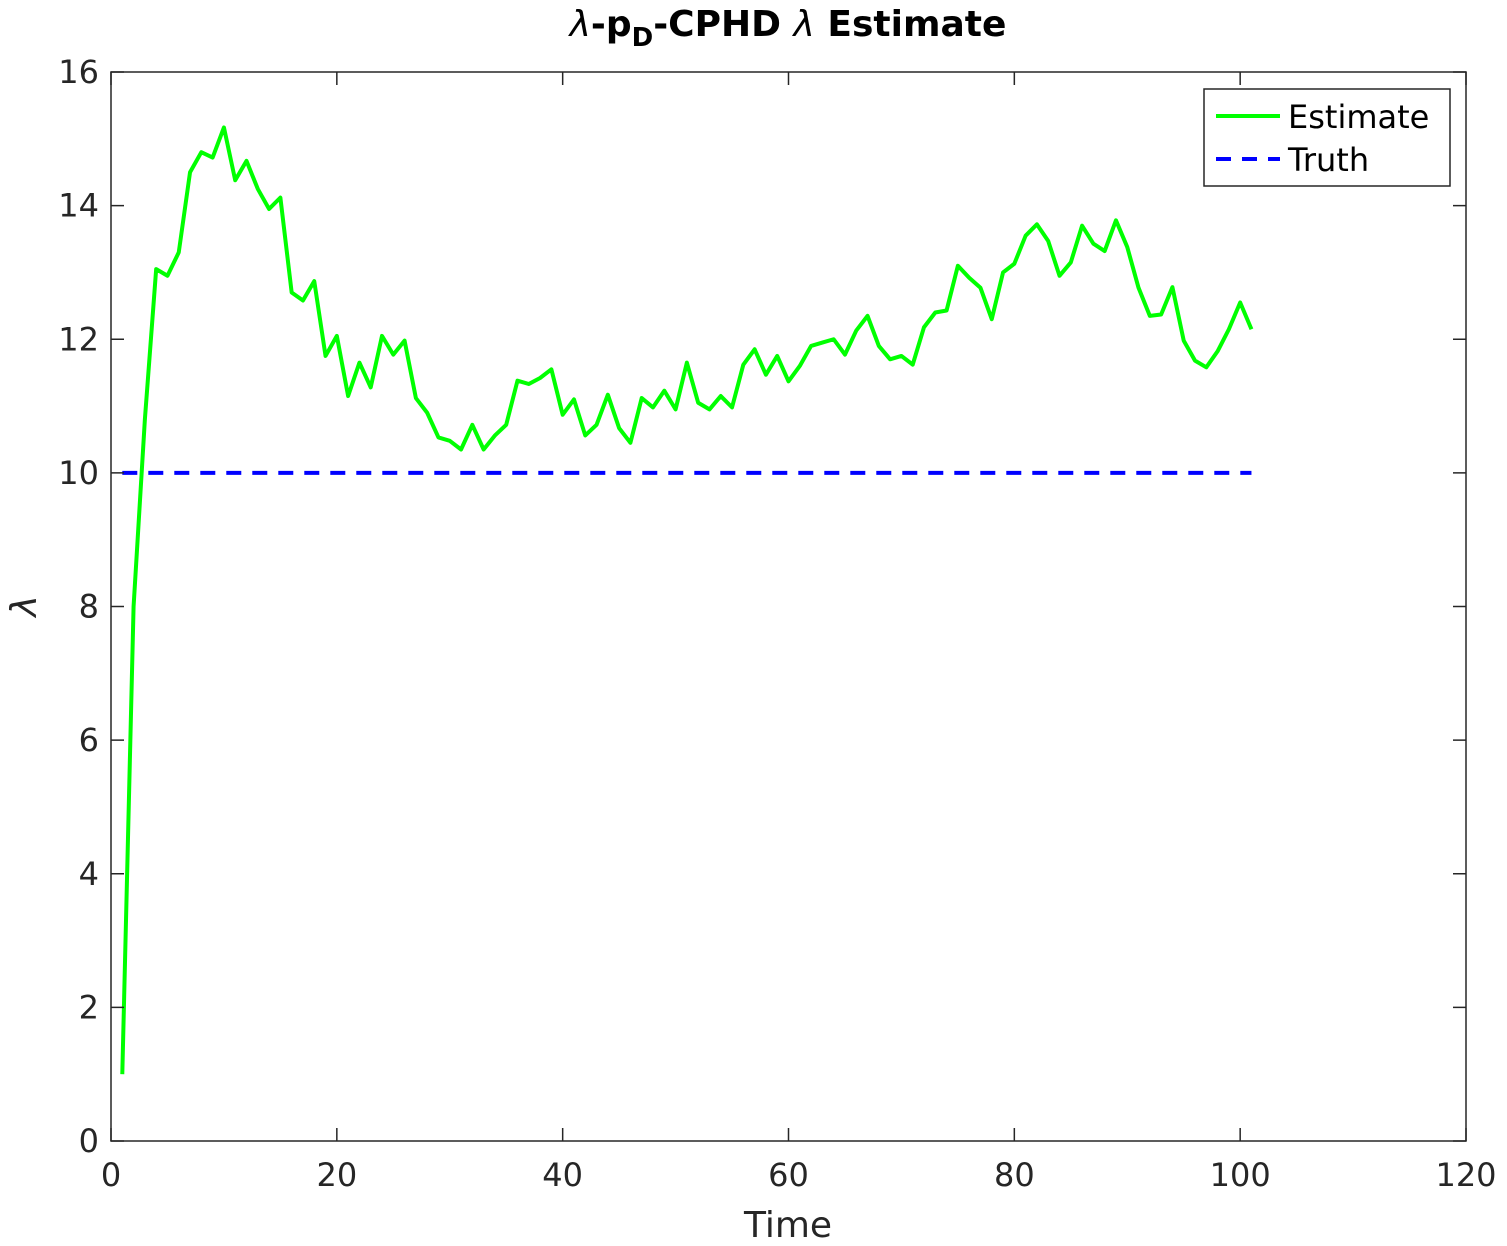 Image resolution: width=1507 pixels, height=1246 pixels. What do you see at coordinates (611, 24) in the screenshot?
I see `title-part-1: -p` at bounding box center [611, 24].